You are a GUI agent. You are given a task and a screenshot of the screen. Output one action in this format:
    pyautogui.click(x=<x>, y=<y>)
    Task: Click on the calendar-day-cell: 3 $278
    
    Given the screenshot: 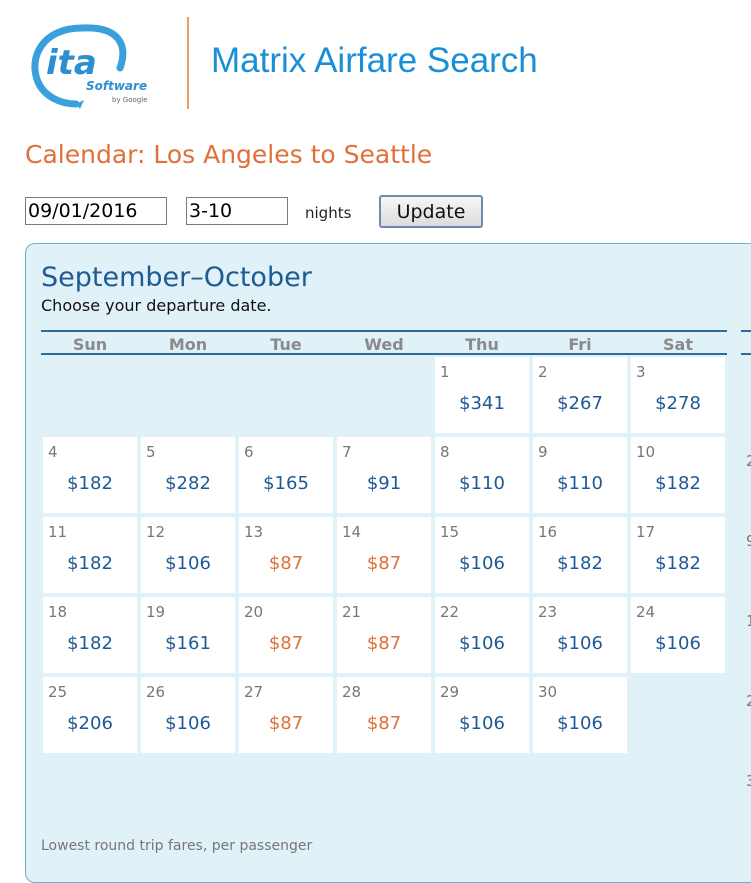 What is the action you would take?
    pyautogui.click(x=678, y=395)
    